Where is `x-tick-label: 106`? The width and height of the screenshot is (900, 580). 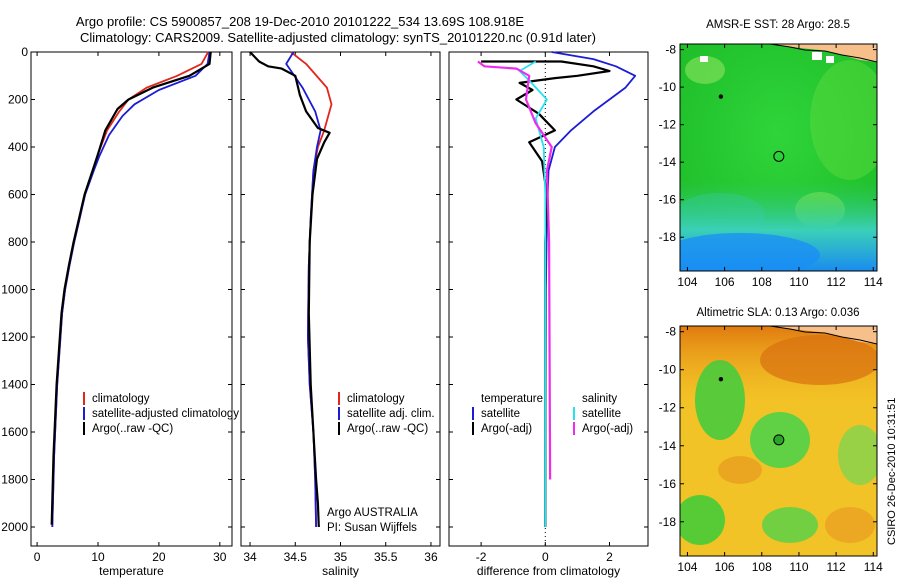
x-tick-label: 106 is located at coordinates (725, 567).